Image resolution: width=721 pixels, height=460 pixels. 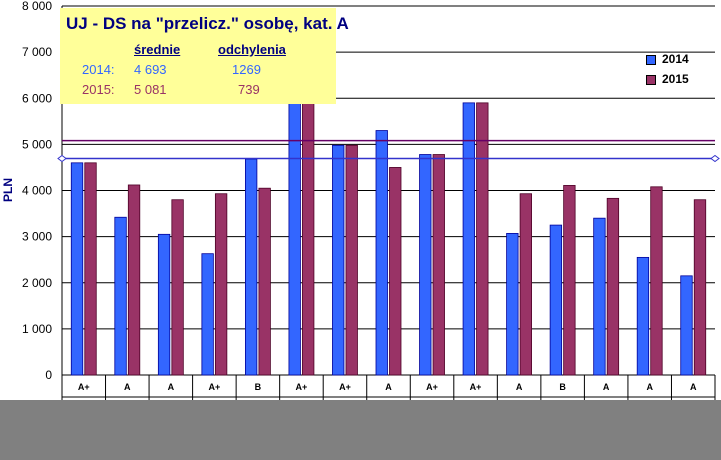 What do you see at coordinates (37, 52) in the screenshot?
I see `y-tick-label: 7 000` at bounding box center [37, 52].